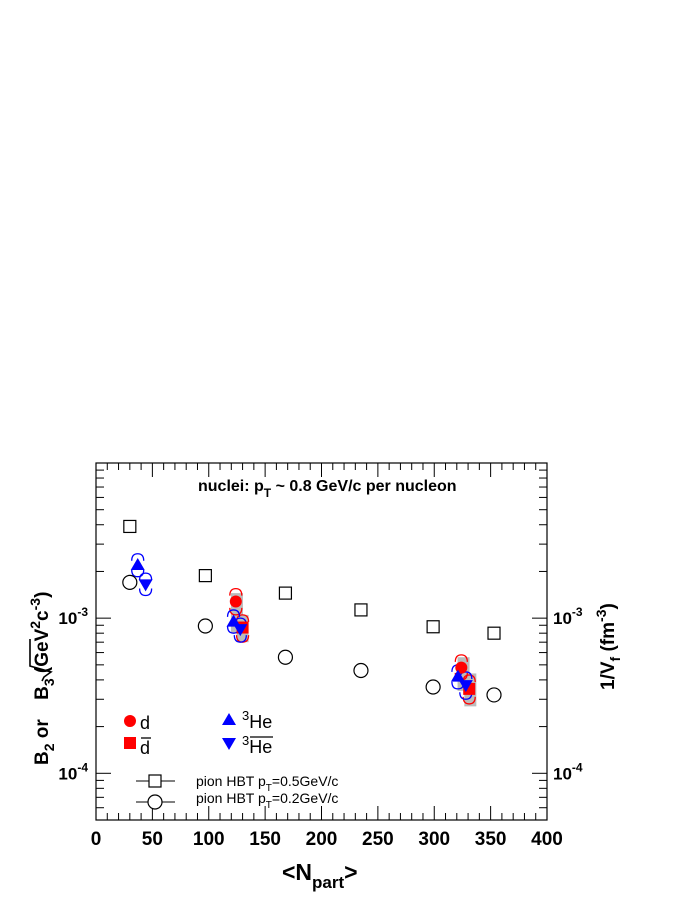 The height and width of the screenshot is (903, 698). What do you see at coordinates (257, 745) in the screenshot?
I see `legend-label-he3bar: 3He` at bounding box center [257, 745].